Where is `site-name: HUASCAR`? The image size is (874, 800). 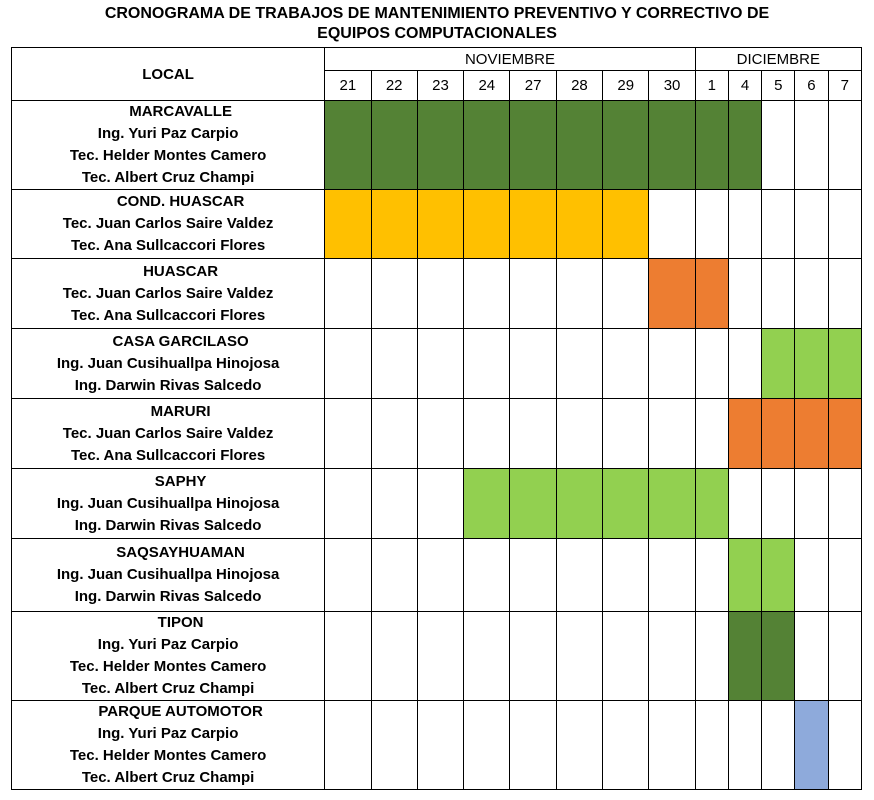
site-name: HUASCAR is located at coordinates (181, 271).